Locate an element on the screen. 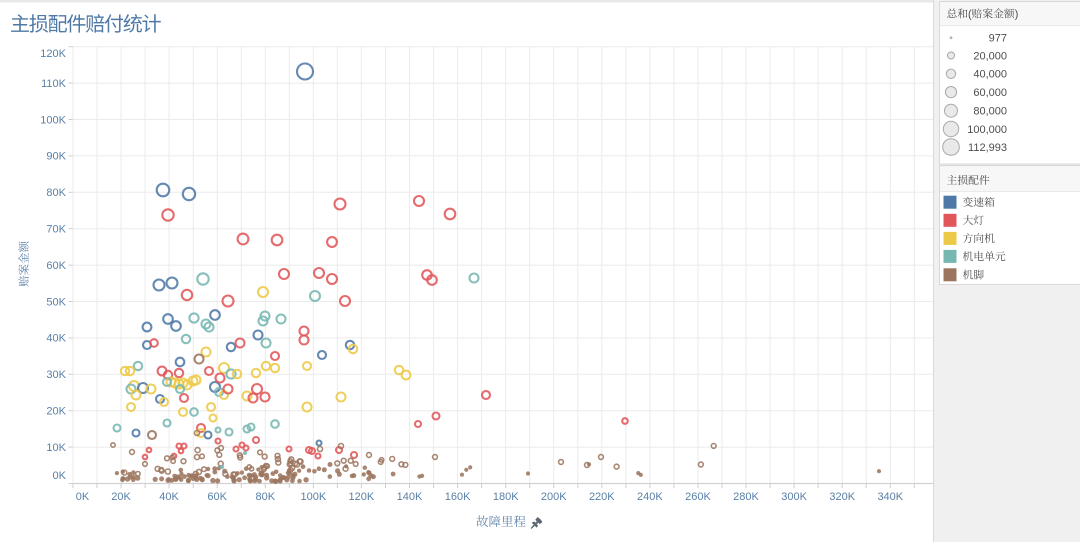  svg-text: 280K is located at coordinates (746, 497).